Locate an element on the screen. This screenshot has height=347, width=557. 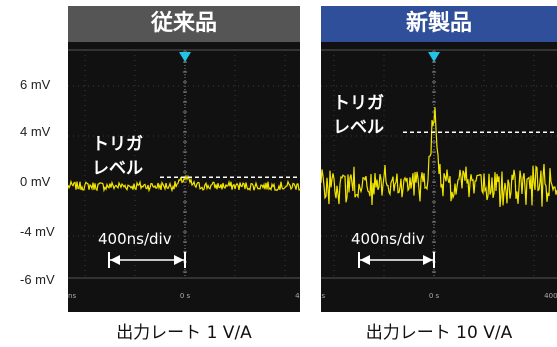
y-tick-label-6mv: 6 mV is located at coordinates (35, 84).